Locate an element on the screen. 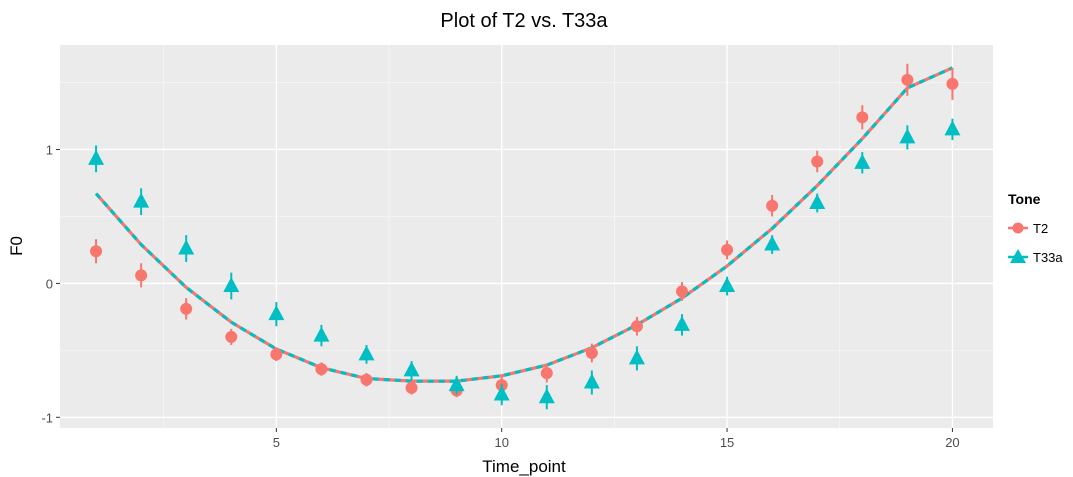 This screenshot has height=477, width=1073. legend-title: Tone is located at coordinates (1024, 199).